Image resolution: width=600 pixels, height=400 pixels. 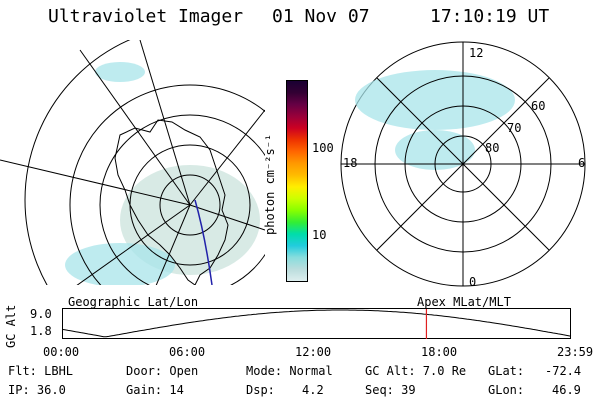 I want to click on seq-label: Seq: 39, so click(x=390, y=390).